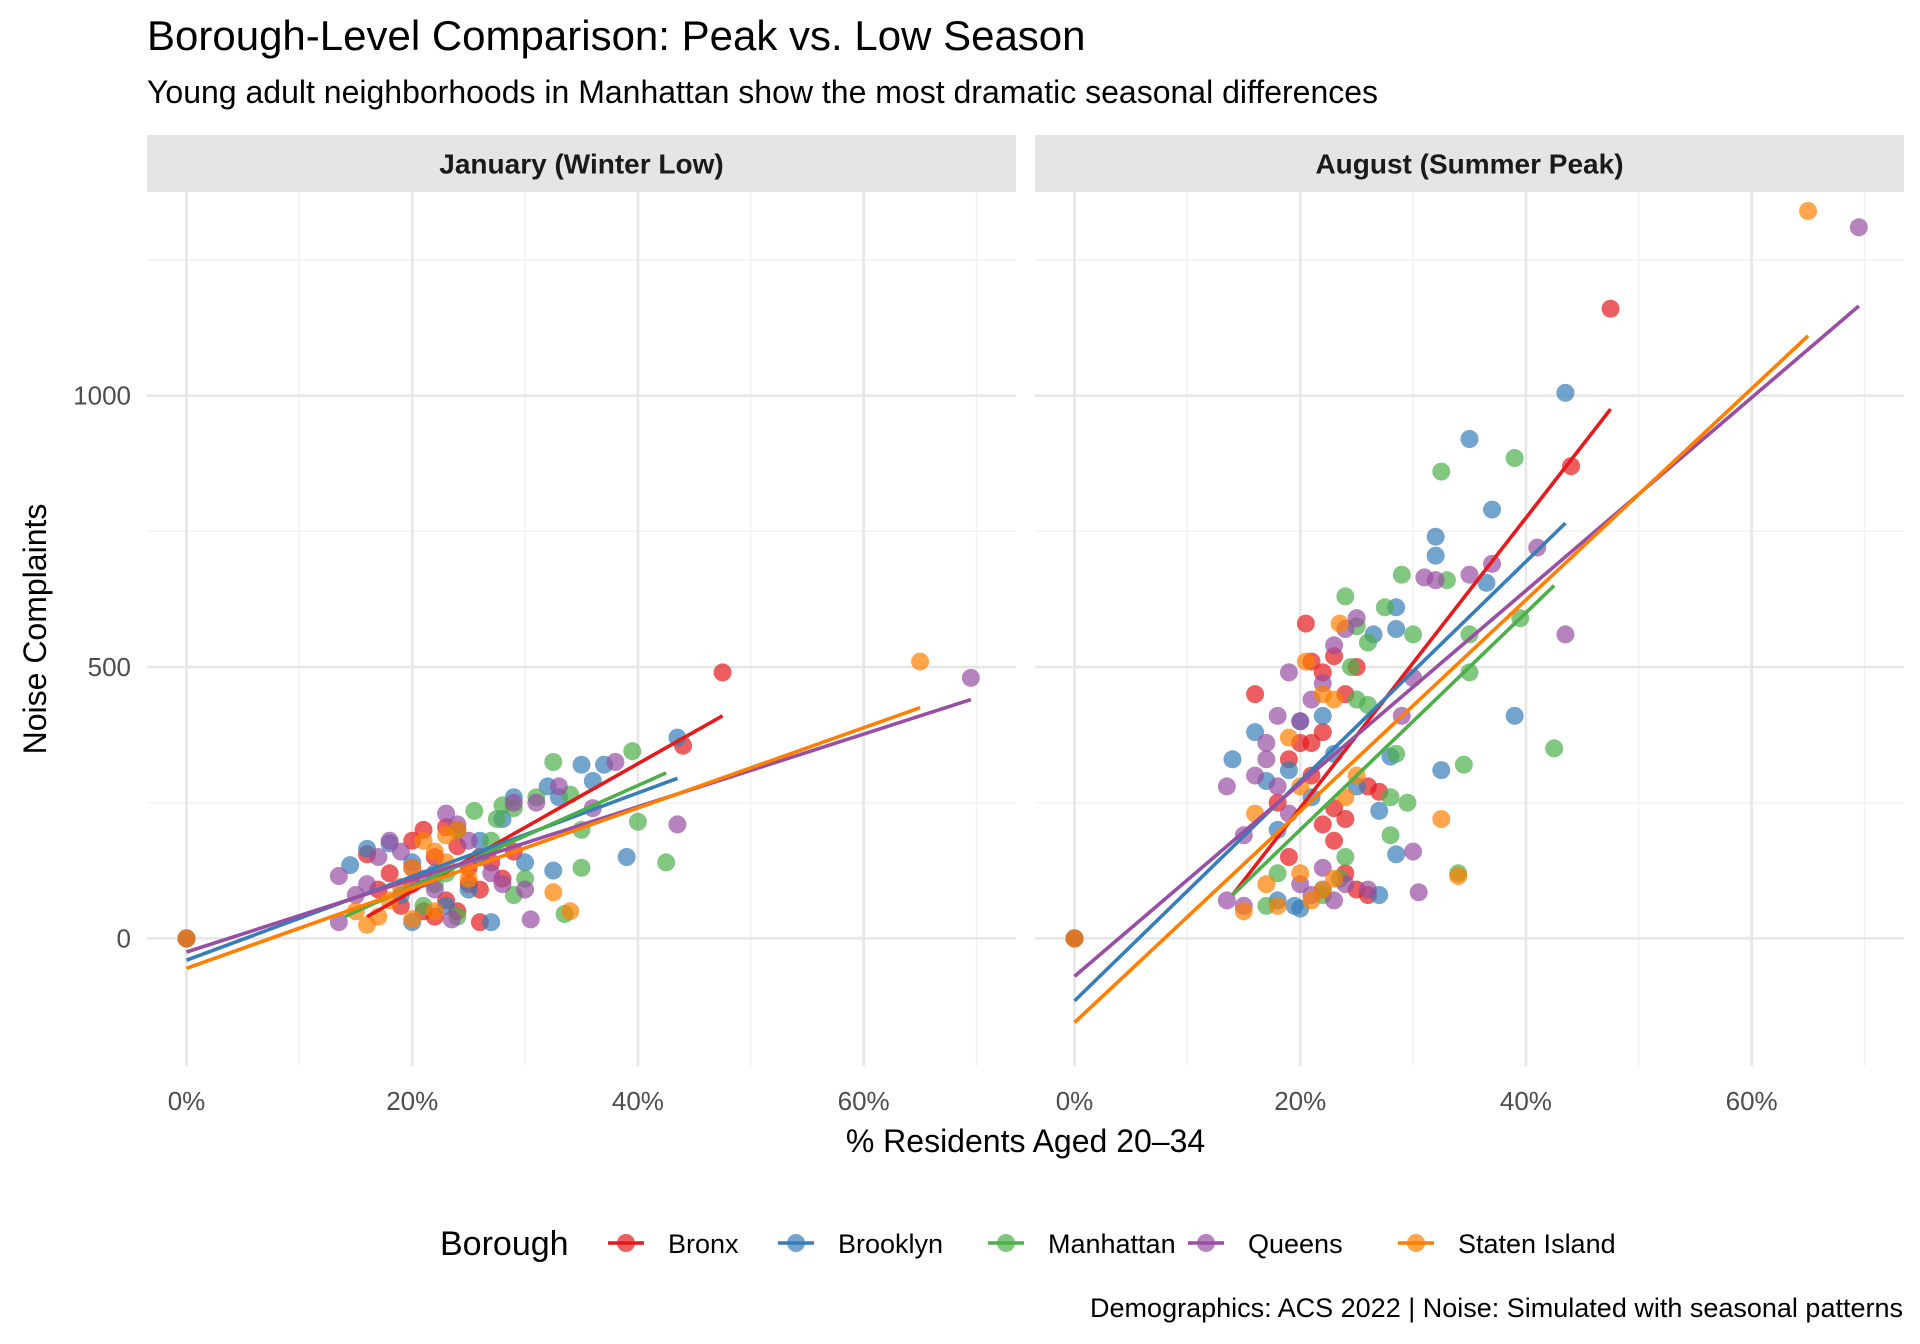 This screenshot has height=1344, width=1920. I want to click on panel-1-x-tick-label: 60%, so click(864, 1101).